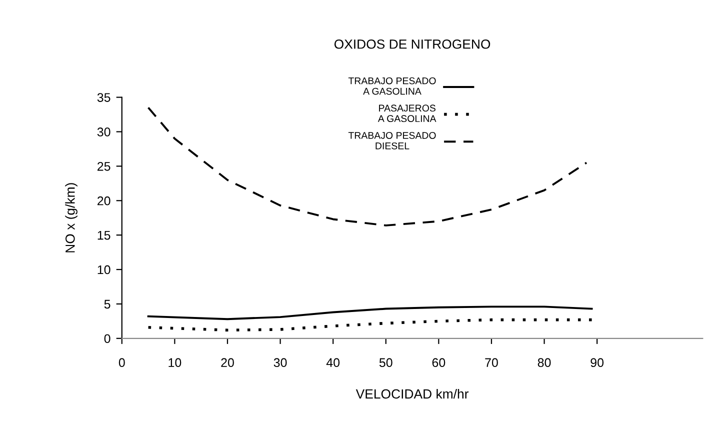 The width and height of the screenshot is (717, 423). I want to click on x-tick-label: 10, so click(175, 363).